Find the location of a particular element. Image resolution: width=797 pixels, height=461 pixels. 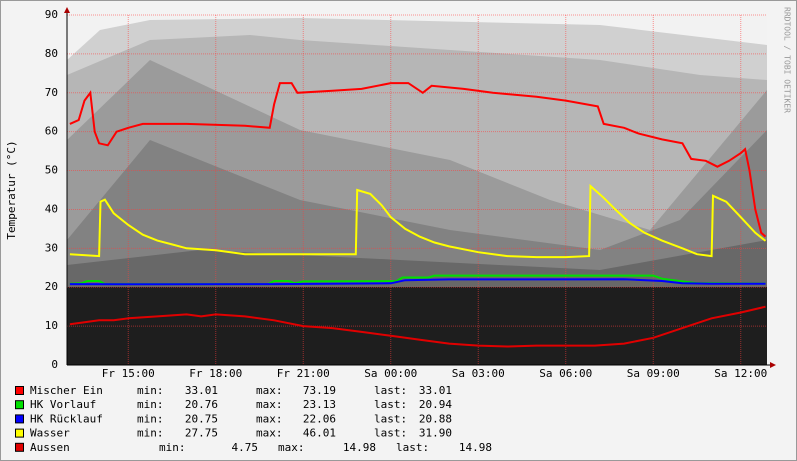

x-tick-label: Sa 00:00 is located at coordinates (390, 373).